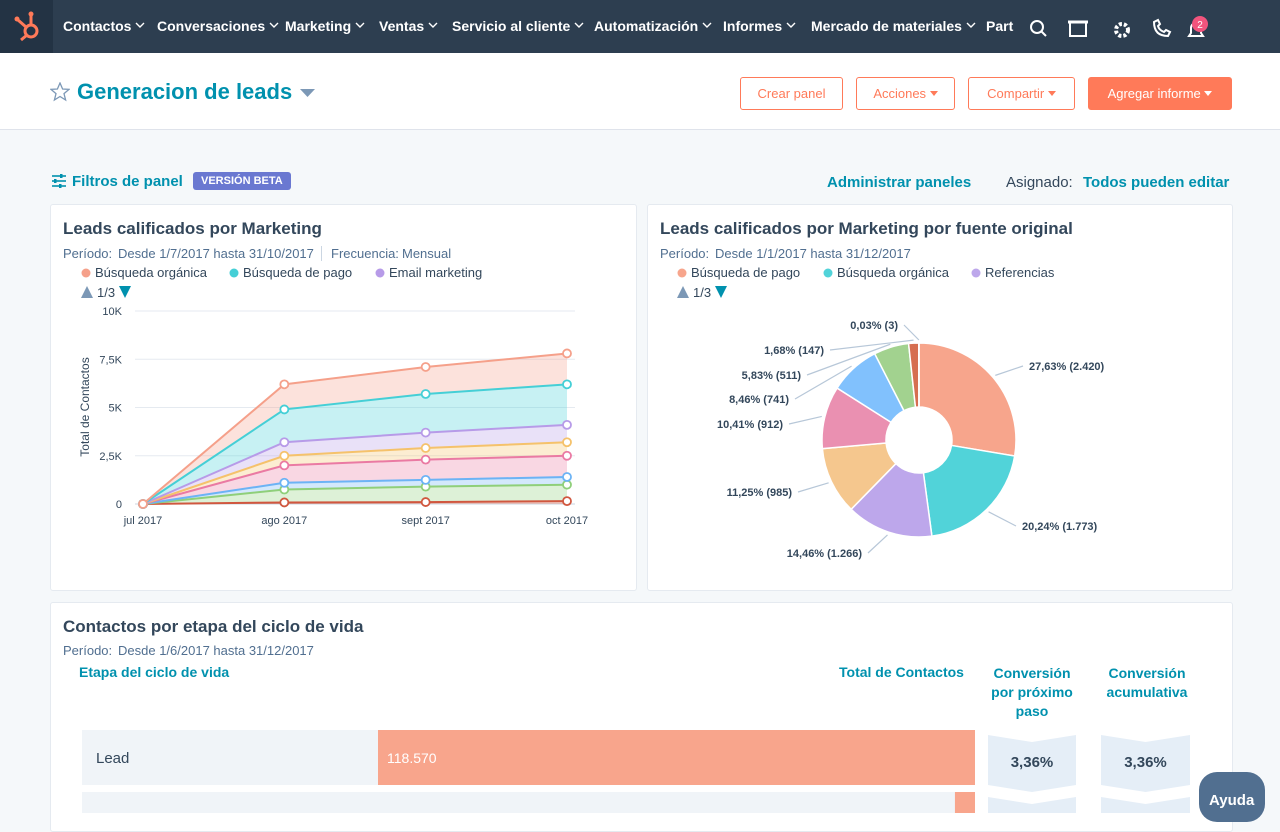 Image resolution: width=1280 pixels, height=832 pixels. I want to click on legend-label: Referencias, so click(1020, 272).